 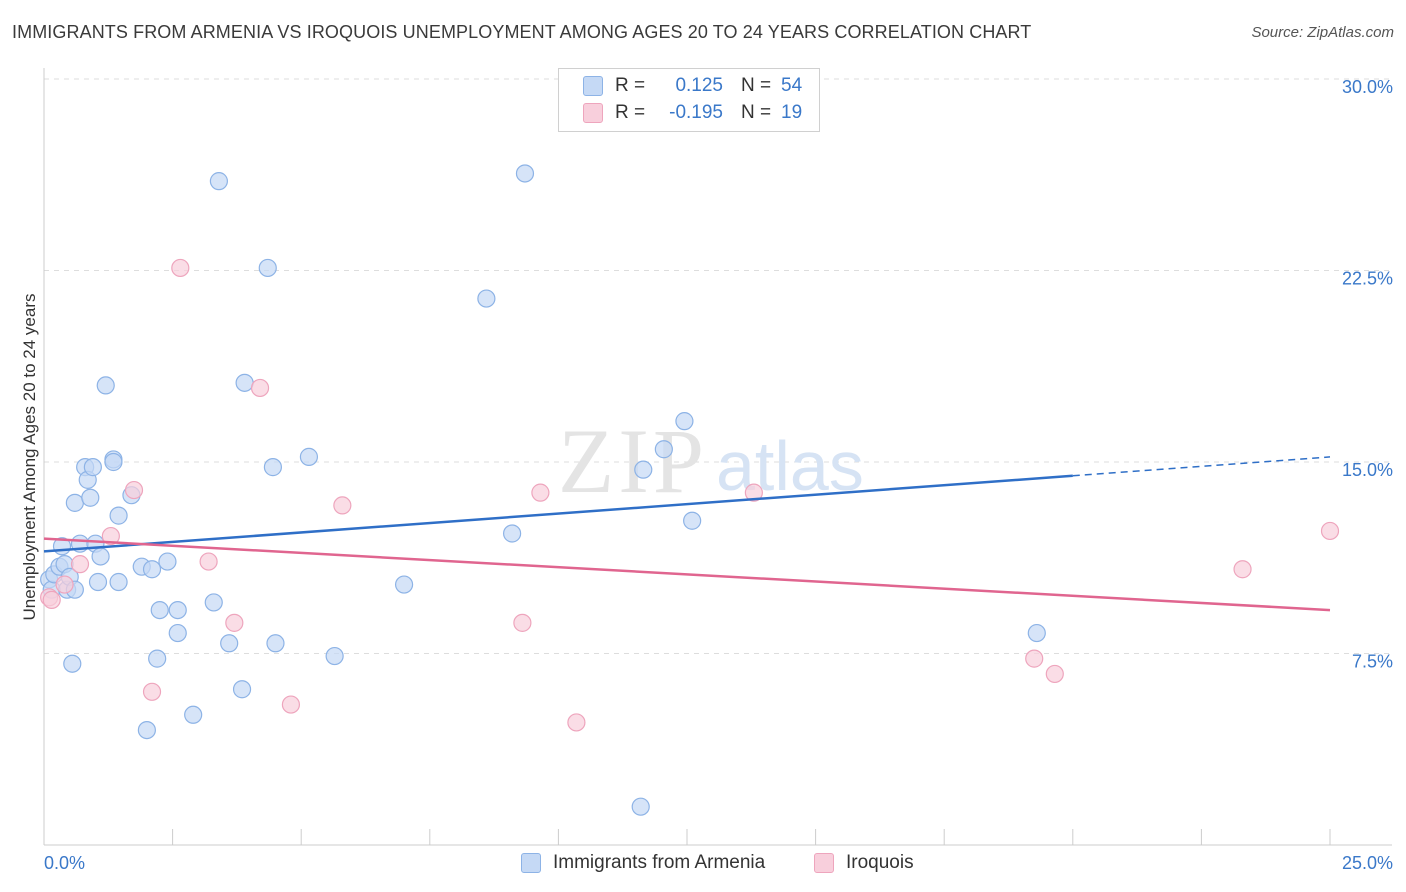 I want to click on armenia-trend-extension, so click(x=1201, y=466).